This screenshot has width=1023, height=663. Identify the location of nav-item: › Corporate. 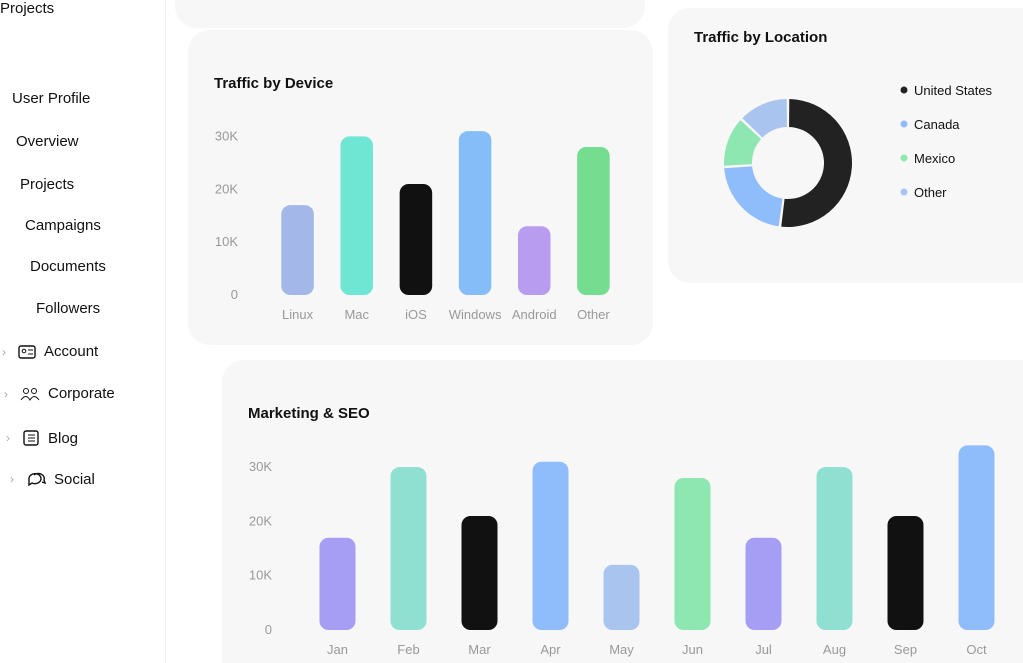
(59, 393).